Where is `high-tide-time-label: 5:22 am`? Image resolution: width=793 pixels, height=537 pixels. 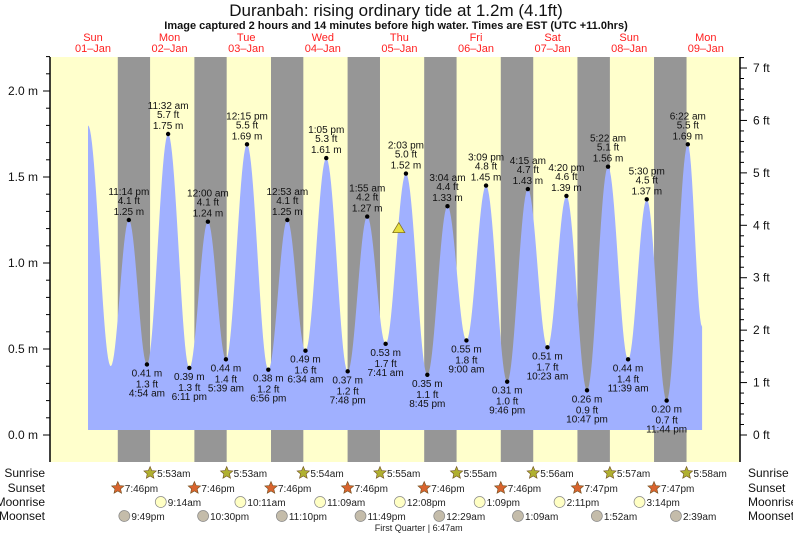
high-tide-time-label: 5:22 am is located at coordinates (608, 139).